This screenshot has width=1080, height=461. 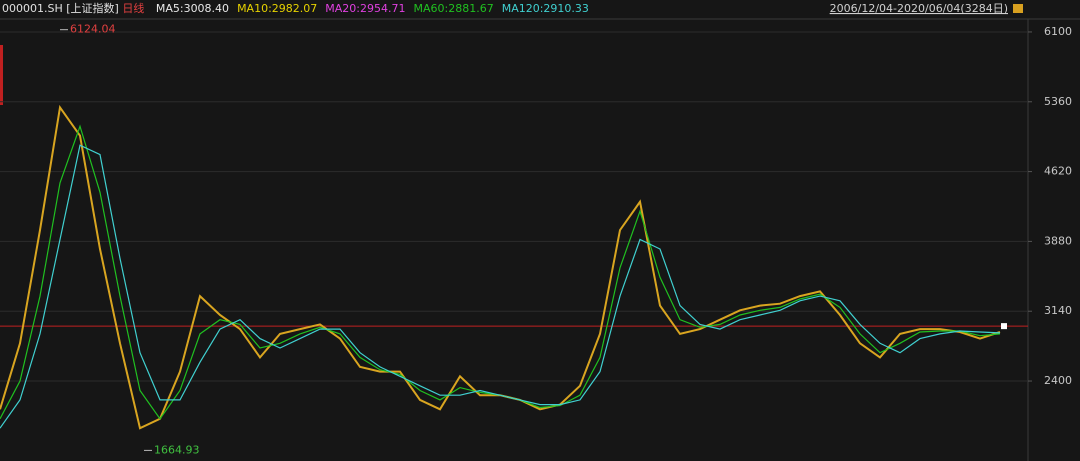 I want to click on indicator: MA120:2910.33, so click(x=545, y=8).